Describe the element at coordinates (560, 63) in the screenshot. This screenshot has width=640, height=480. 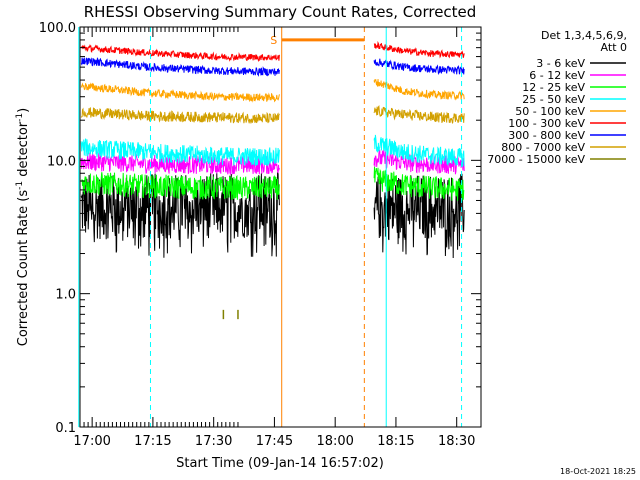
I see `legend-label-3-6-kev: 3 - 6 keV` at that location.